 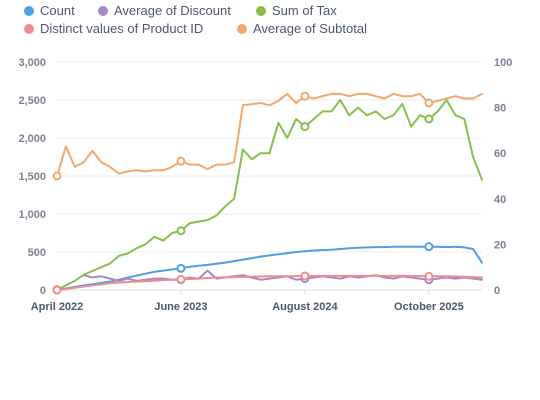 I want to click on y-right-tick-label: 100, so click(x=503, y=63).